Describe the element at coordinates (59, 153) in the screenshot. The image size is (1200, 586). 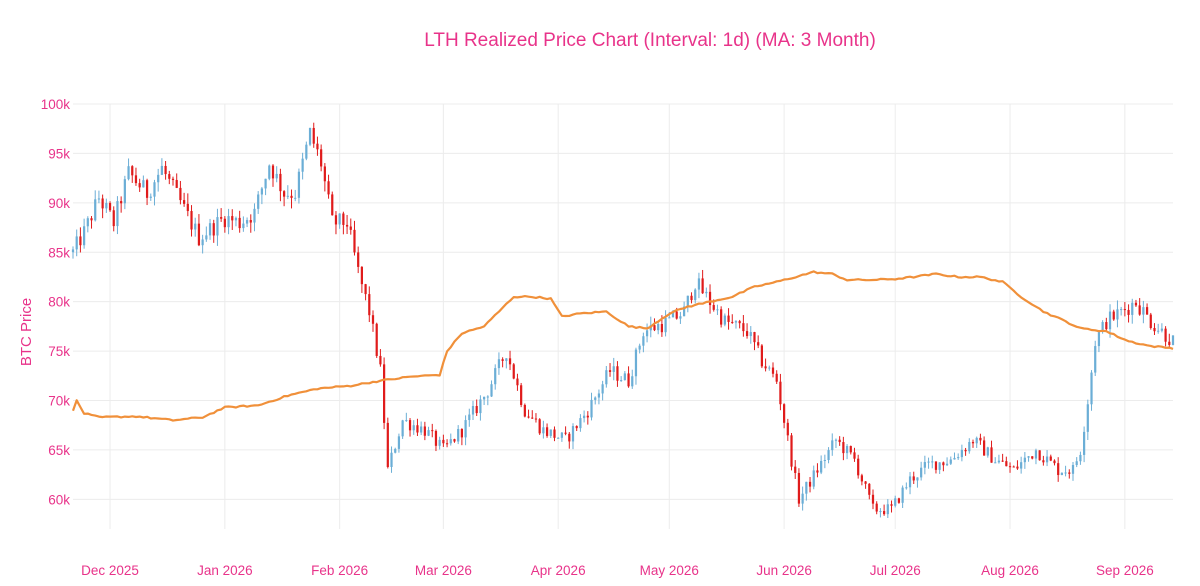
I see `y-tick-label: 95k` at that location.